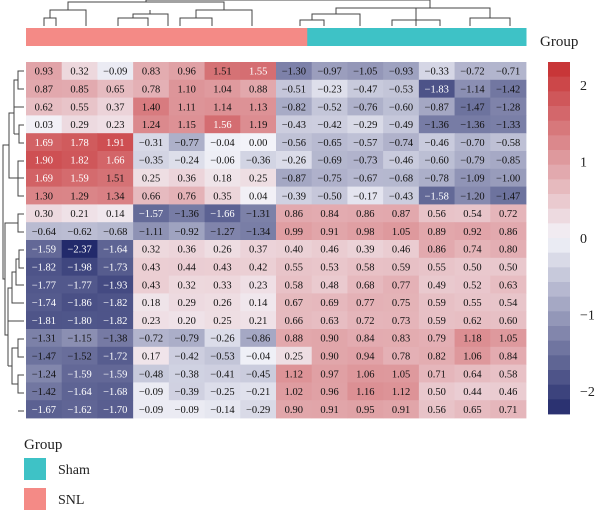 The width and height of the screenshot is (600, 510). What do you see at coordinates (365, 90) in the screenshot?
I see `cell-value-label: −0.47` at bounding box center [365, 90].